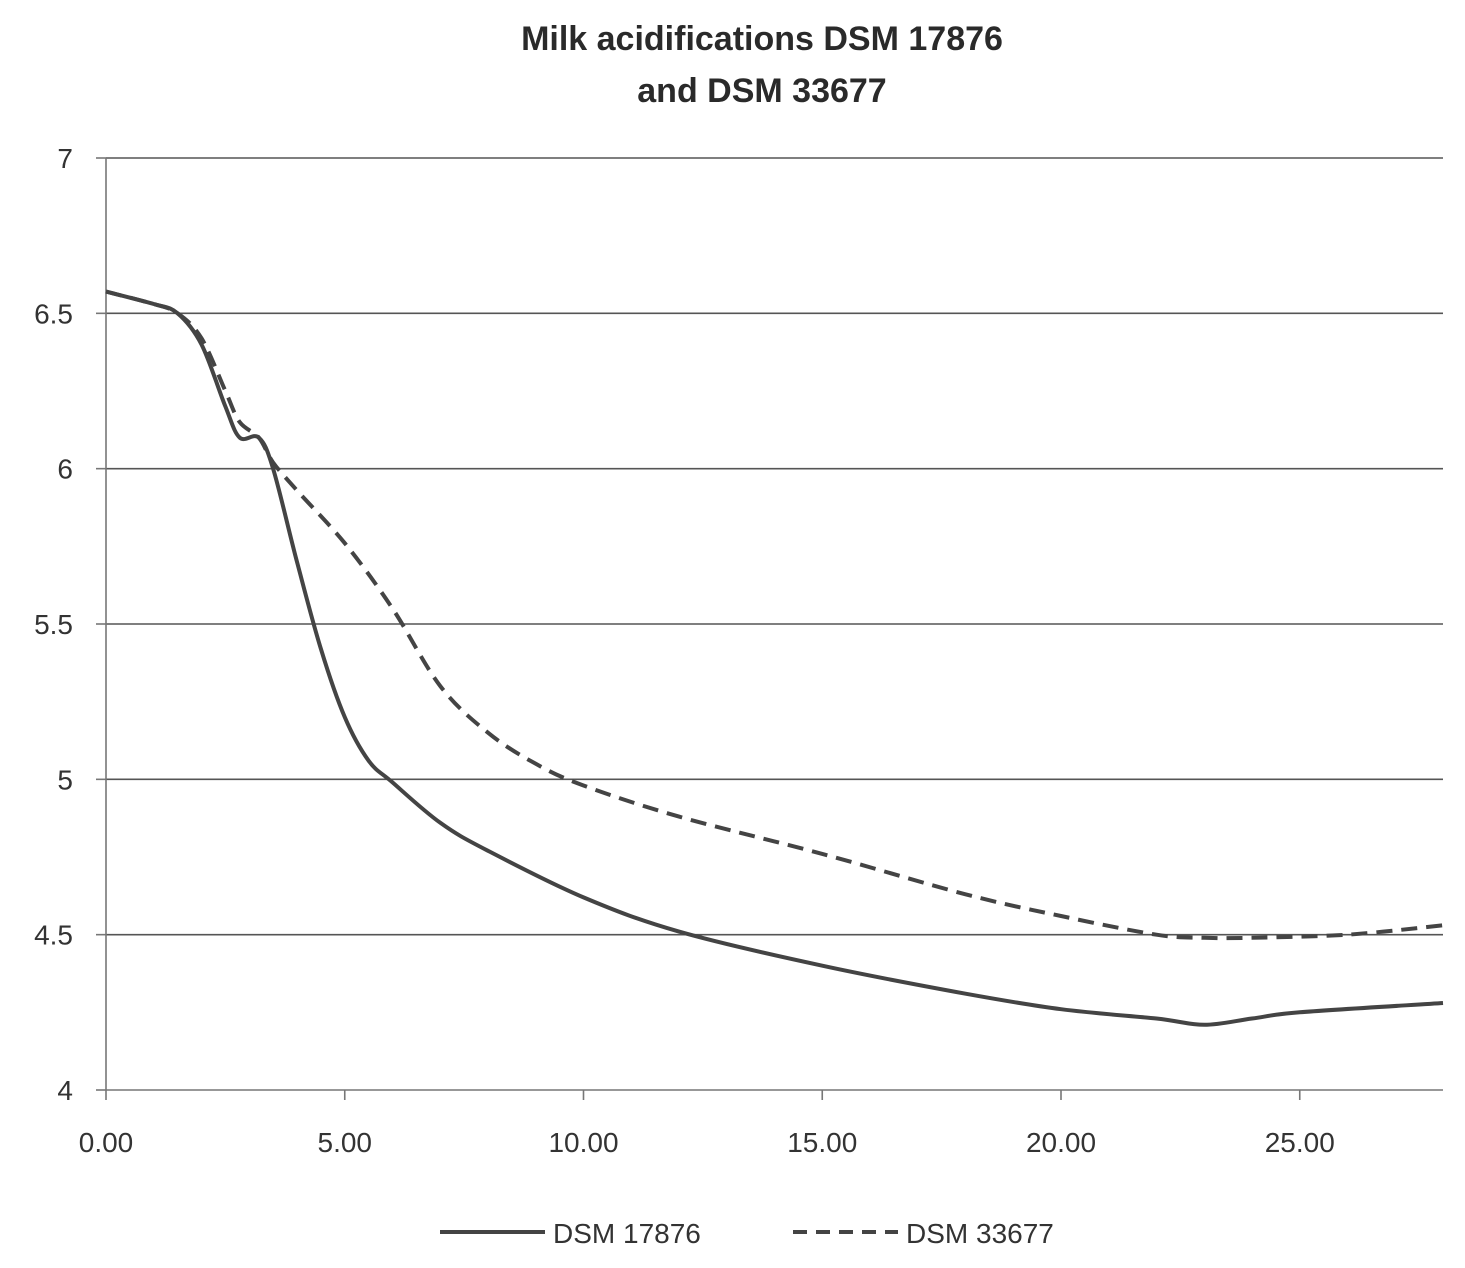  I want to click on legend: DSM 17876 DSM 33677, so click(747, 1233).